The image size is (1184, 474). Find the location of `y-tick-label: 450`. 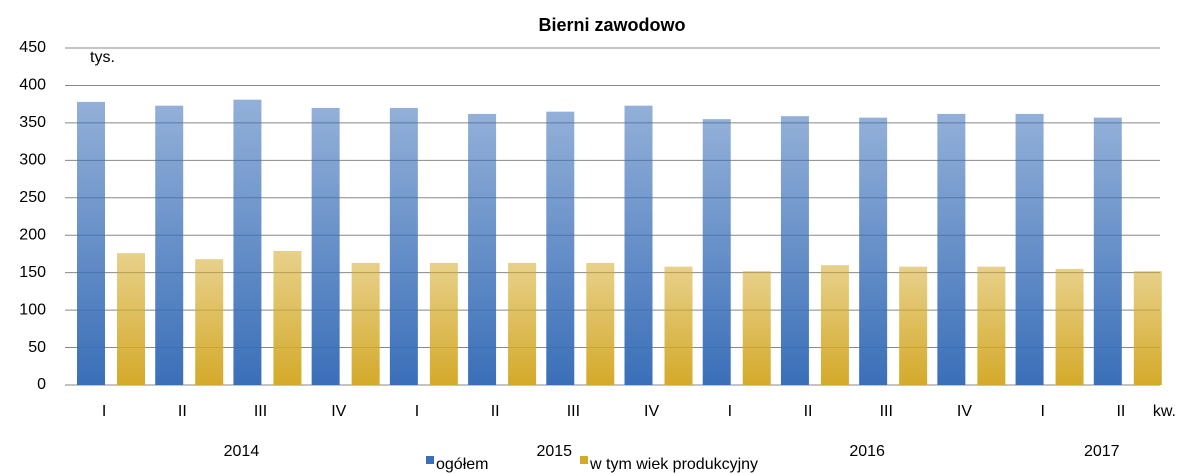

y-tick-label: 450 is located at coordinates (32, 47).